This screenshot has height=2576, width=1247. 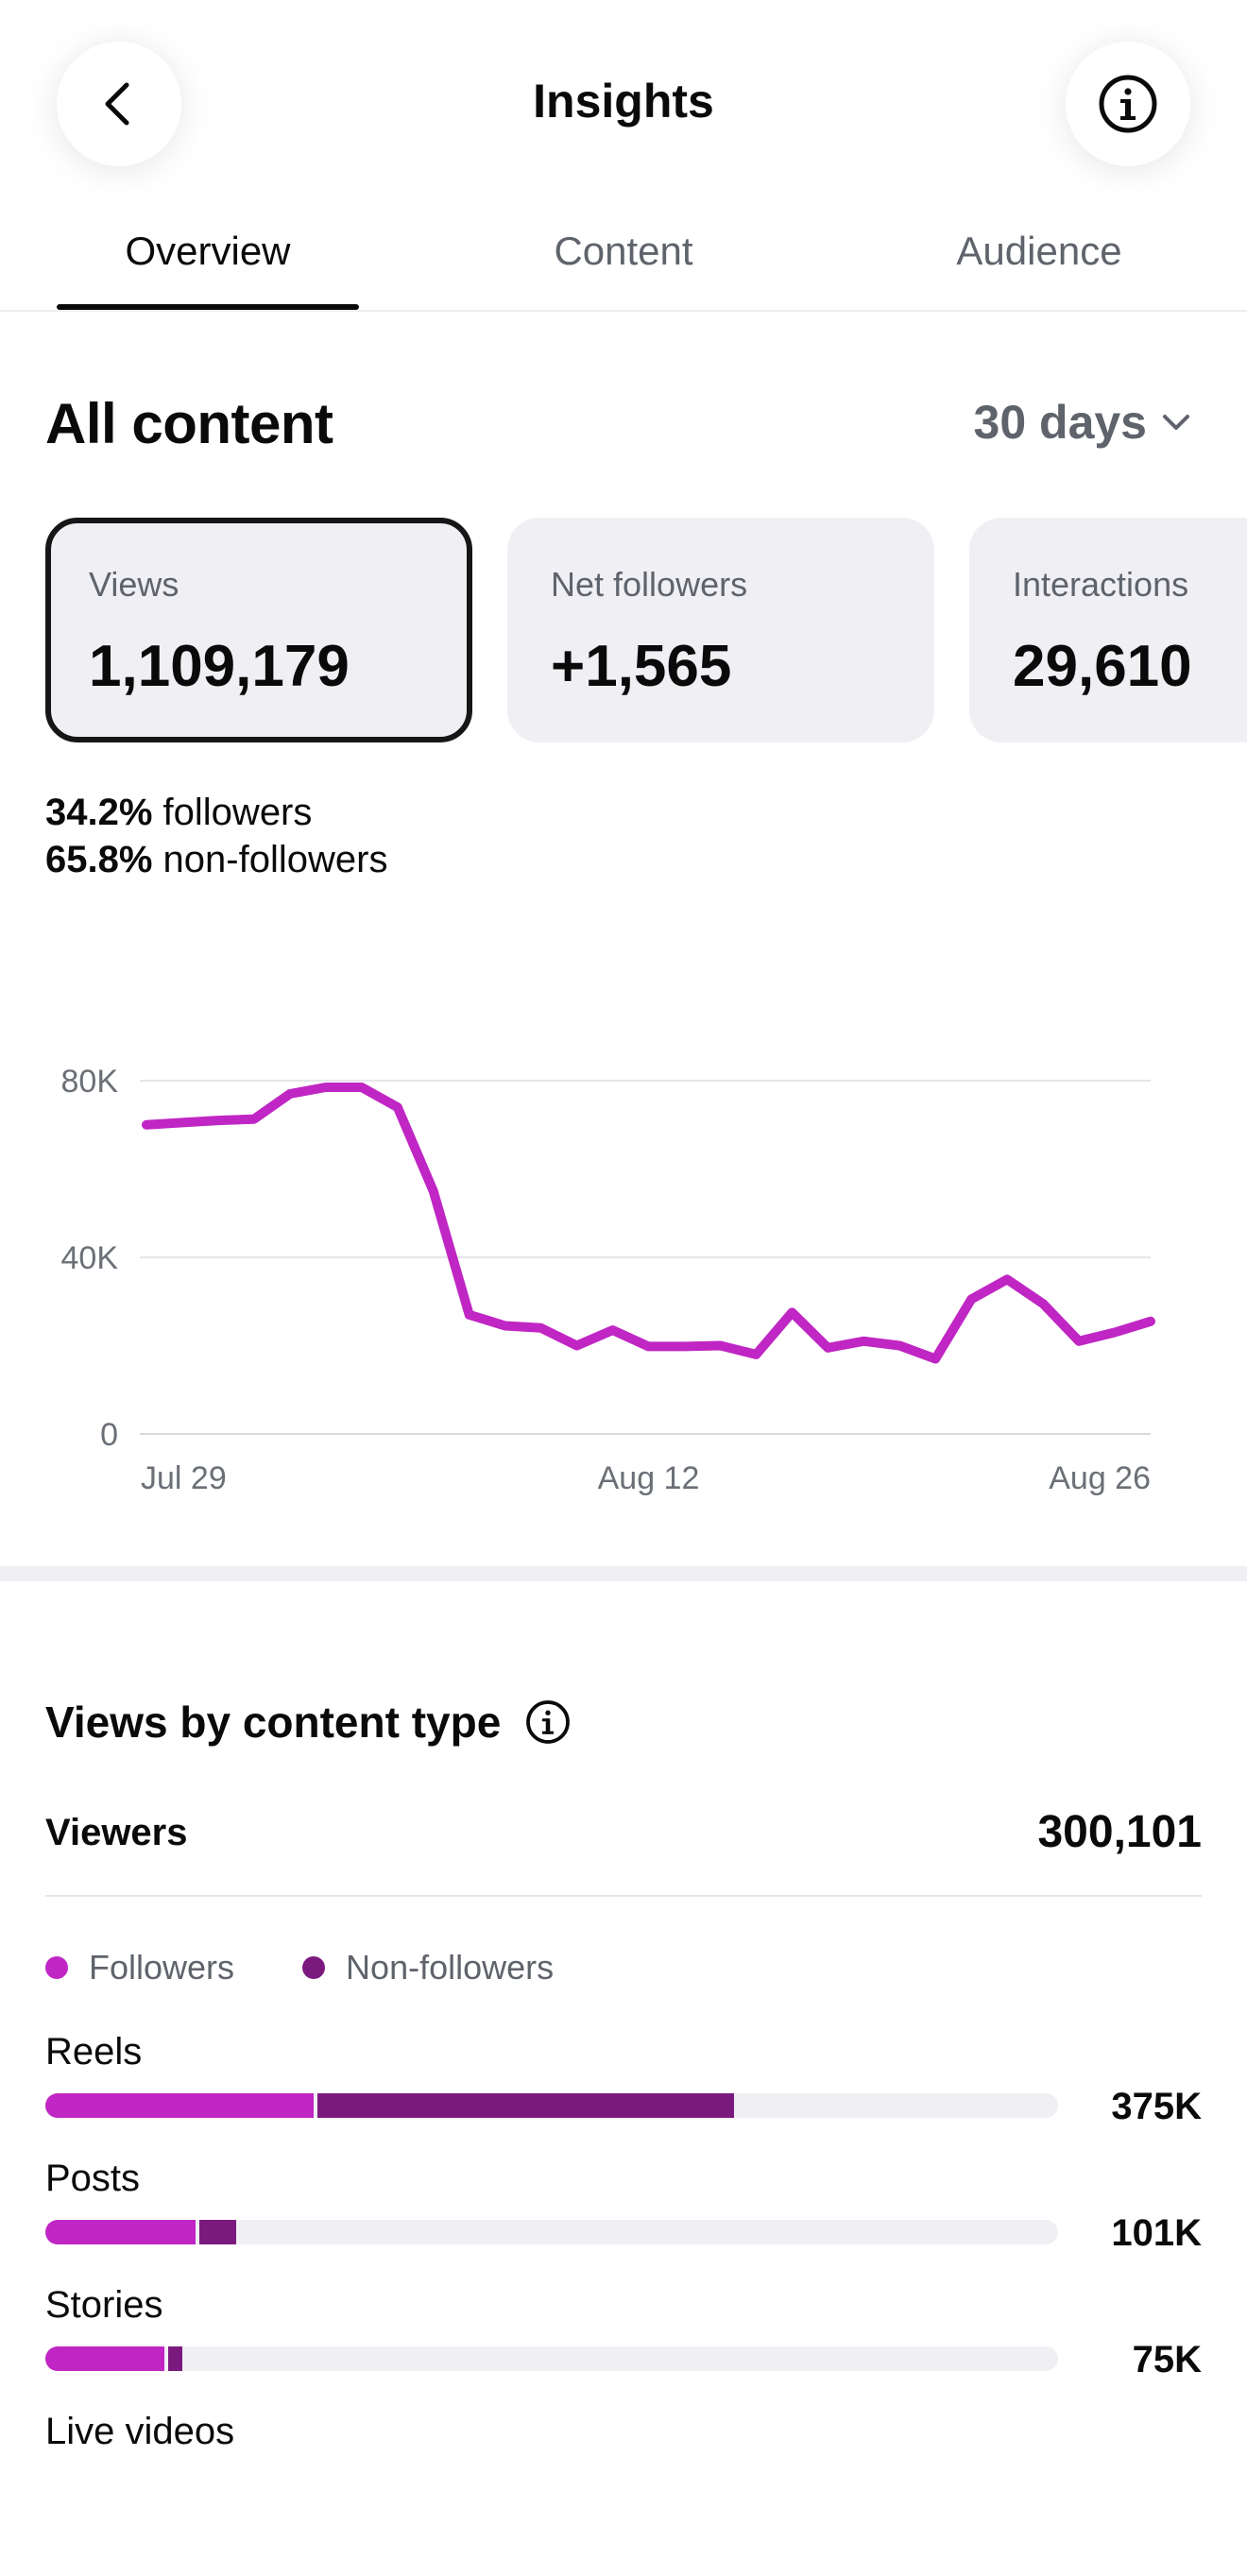 What do you see at coordinates (451, 1968) in the screenshot?
I see `legend-label: Non-followers` at bounding box center [451, 1968].